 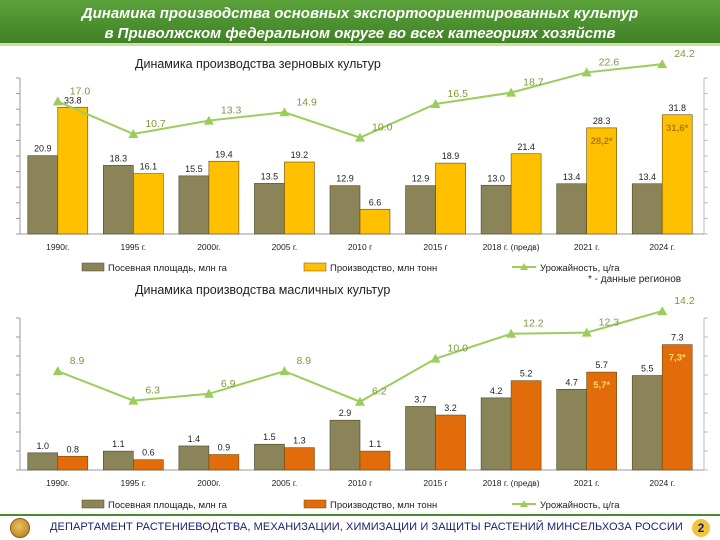 I want to click on grain-legend-area-swatch, so click(x=93, y=267).